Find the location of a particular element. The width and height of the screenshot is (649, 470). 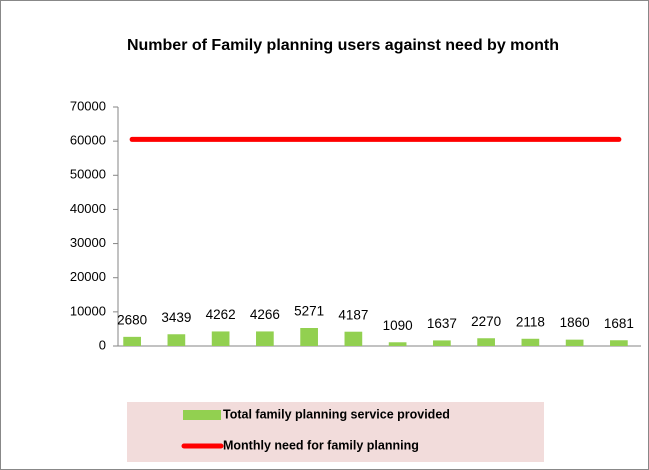

data-label: 1090 is located at coordinates (398, 325).